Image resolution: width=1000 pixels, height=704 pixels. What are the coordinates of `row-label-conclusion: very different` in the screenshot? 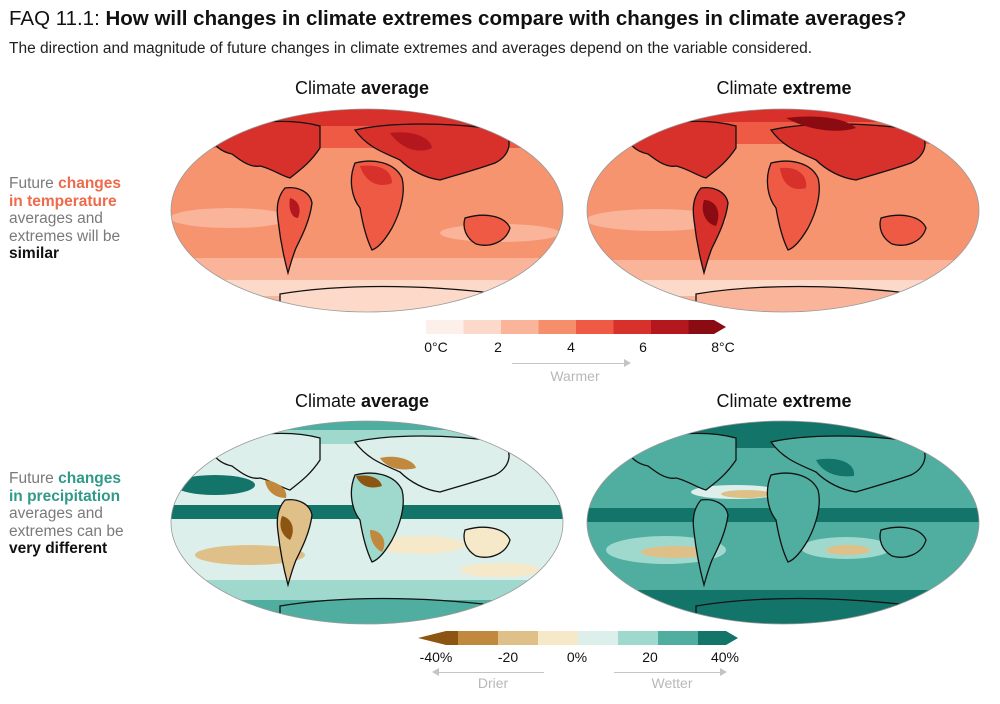 It's located at (58, 548).